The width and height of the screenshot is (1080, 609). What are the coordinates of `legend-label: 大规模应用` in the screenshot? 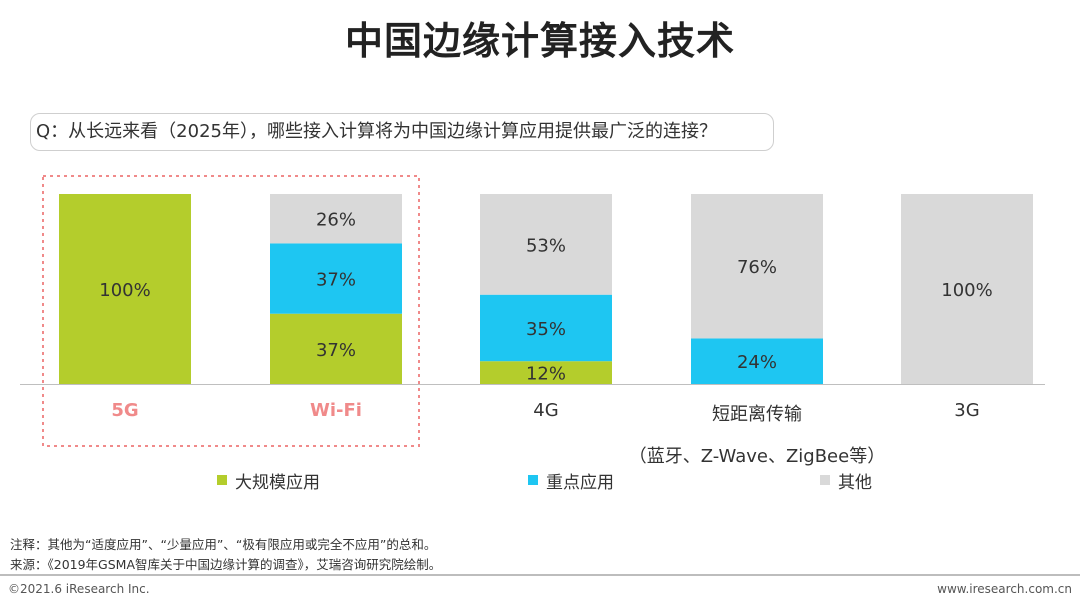 It's located at (277, 482).